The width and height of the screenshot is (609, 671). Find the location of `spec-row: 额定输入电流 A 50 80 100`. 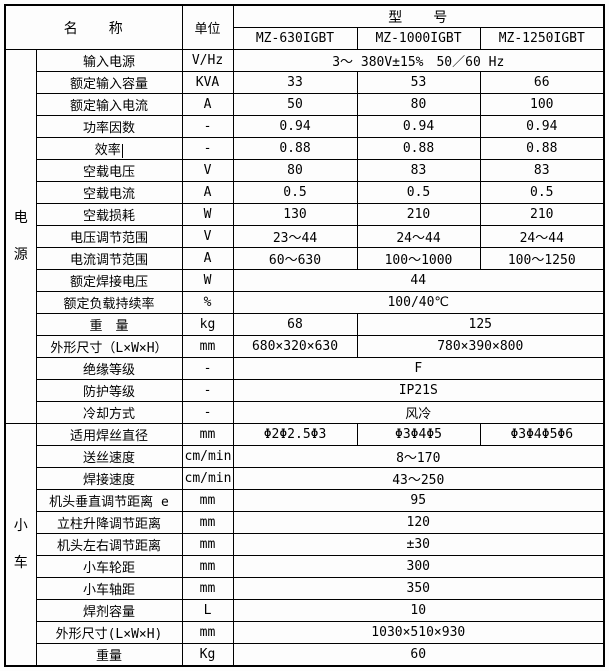

spec-row: 额定输入电流 A 50 80 100 is located at coordinates (305, 104).